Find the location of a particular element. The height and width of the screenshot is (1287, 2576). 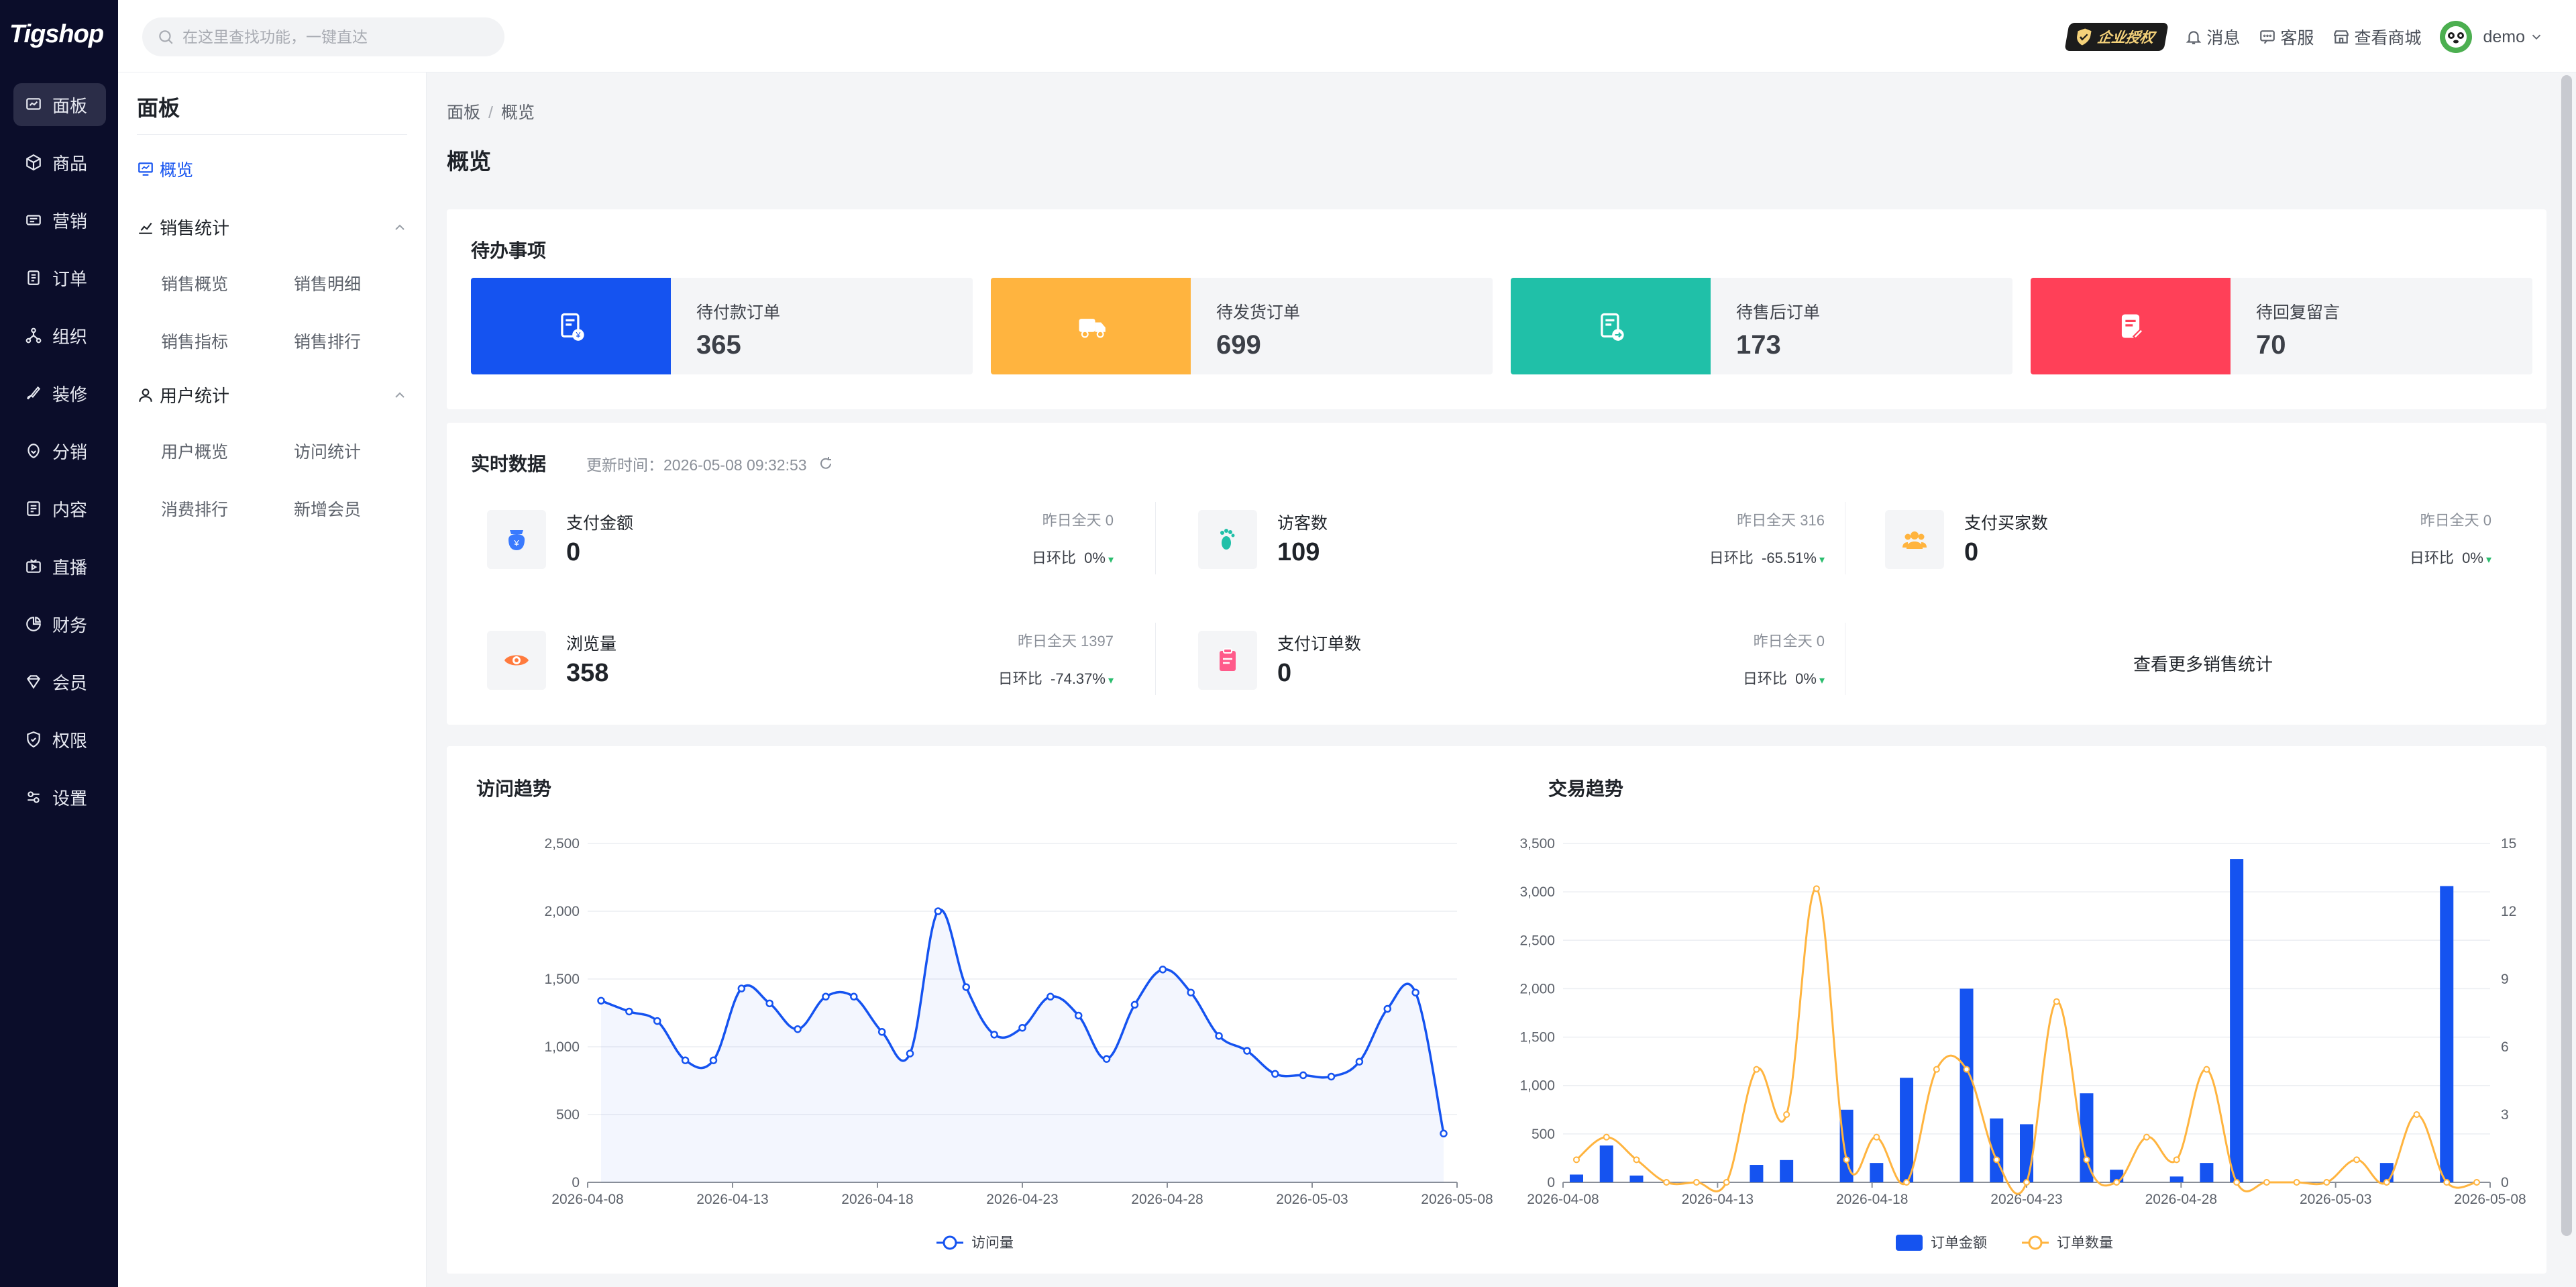

legend-label-order-count: 订单数量 is located at coordinates (2085, 1243).